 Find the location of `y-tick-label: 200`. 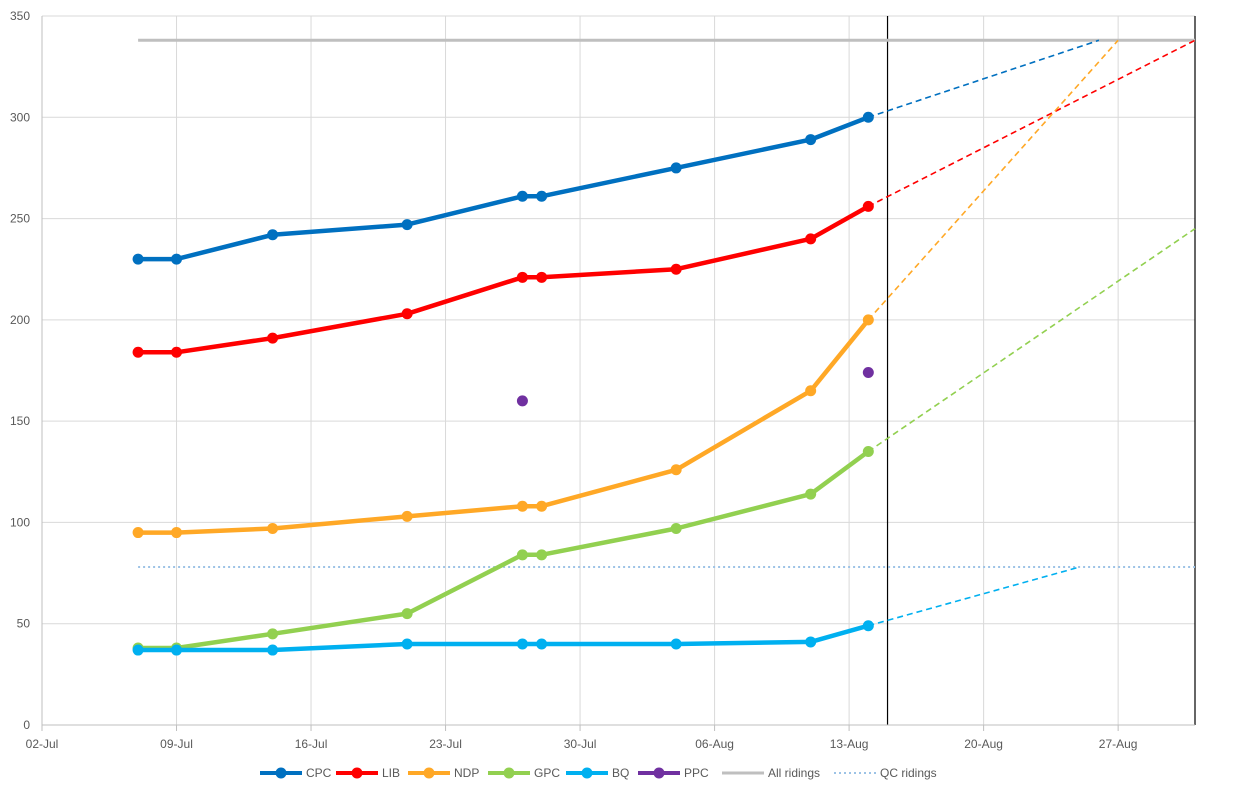

y-tick-label: 200 is located at coordinates (20, 320).